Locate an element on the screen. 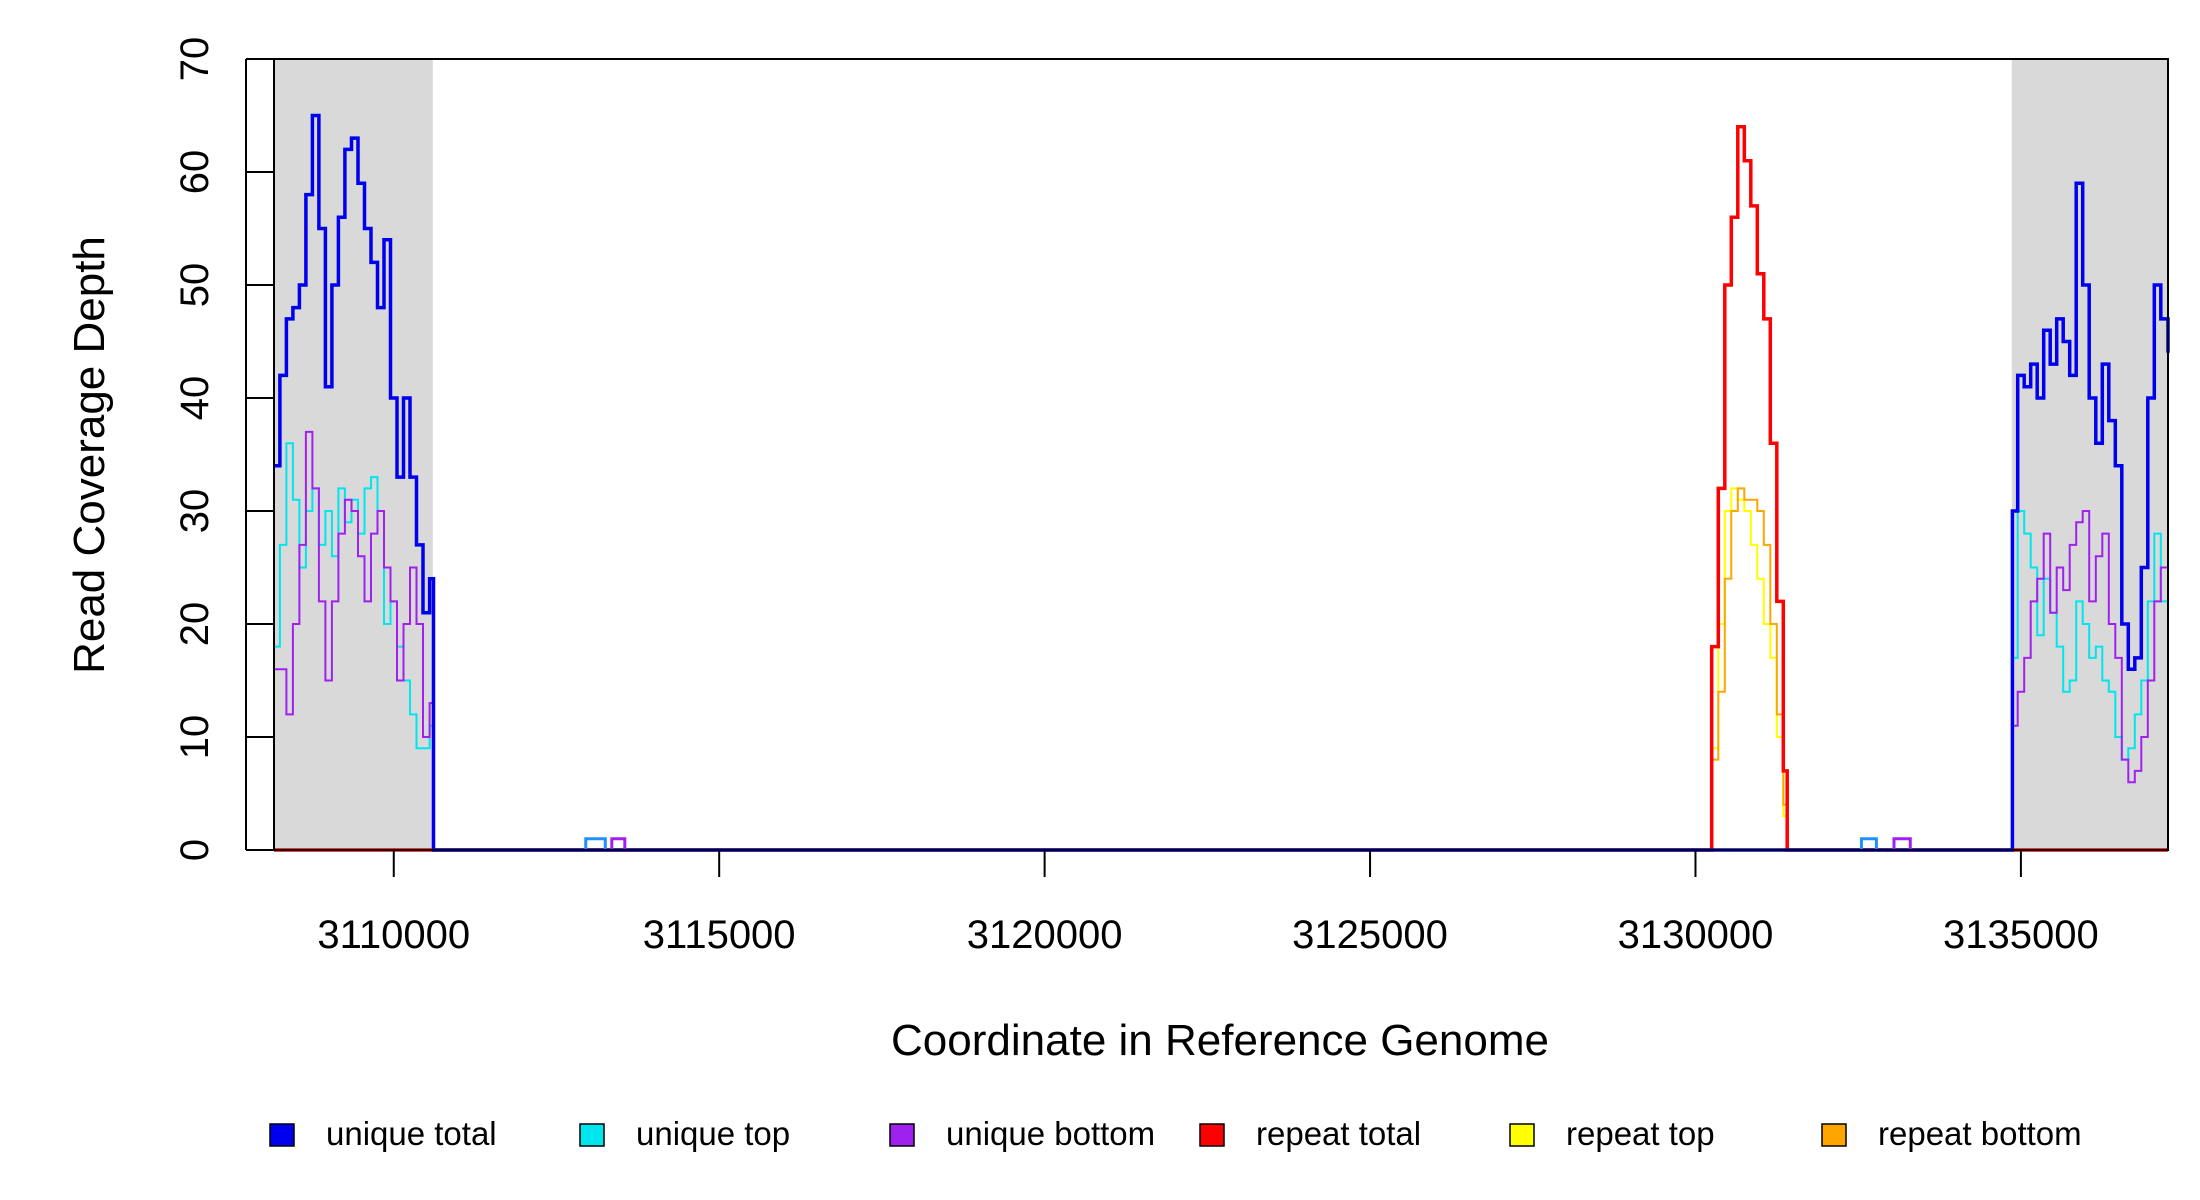  legend-label: repeat top is located at coordinates (1640, 1133).